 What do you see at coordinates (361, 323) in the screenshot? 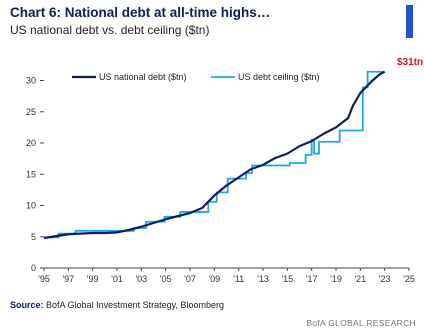
I see `footer-brand: BofA GLOBAL RESEARCH` at bounding box center [361, 323].